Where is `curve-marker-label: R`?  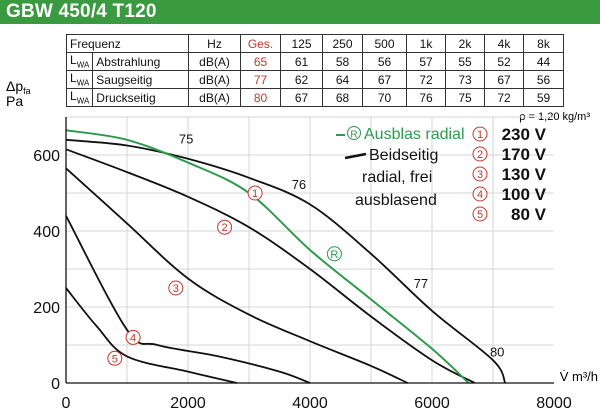 curve-marker-label: R is located at coordinates (334, 255).